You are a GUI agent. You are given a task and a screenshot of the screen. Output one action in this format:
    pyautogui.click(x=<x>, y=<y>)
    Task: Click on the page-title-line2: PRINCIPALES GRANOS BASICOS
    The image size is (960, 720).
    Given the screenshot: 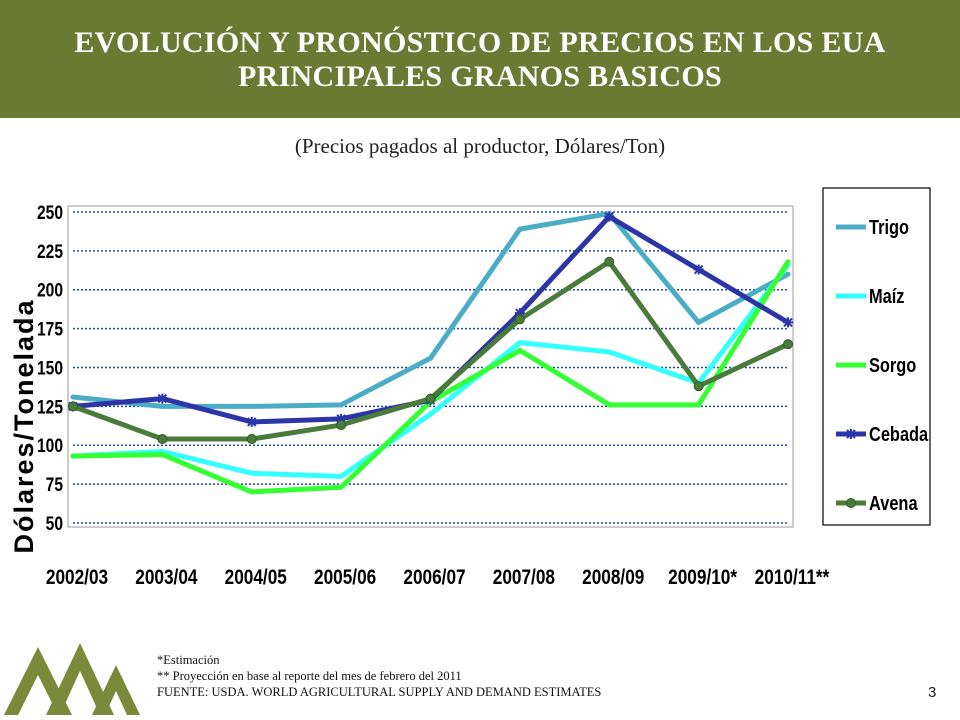 What is the action you would take?
    pyautogui.click(x=479, y=76)
    